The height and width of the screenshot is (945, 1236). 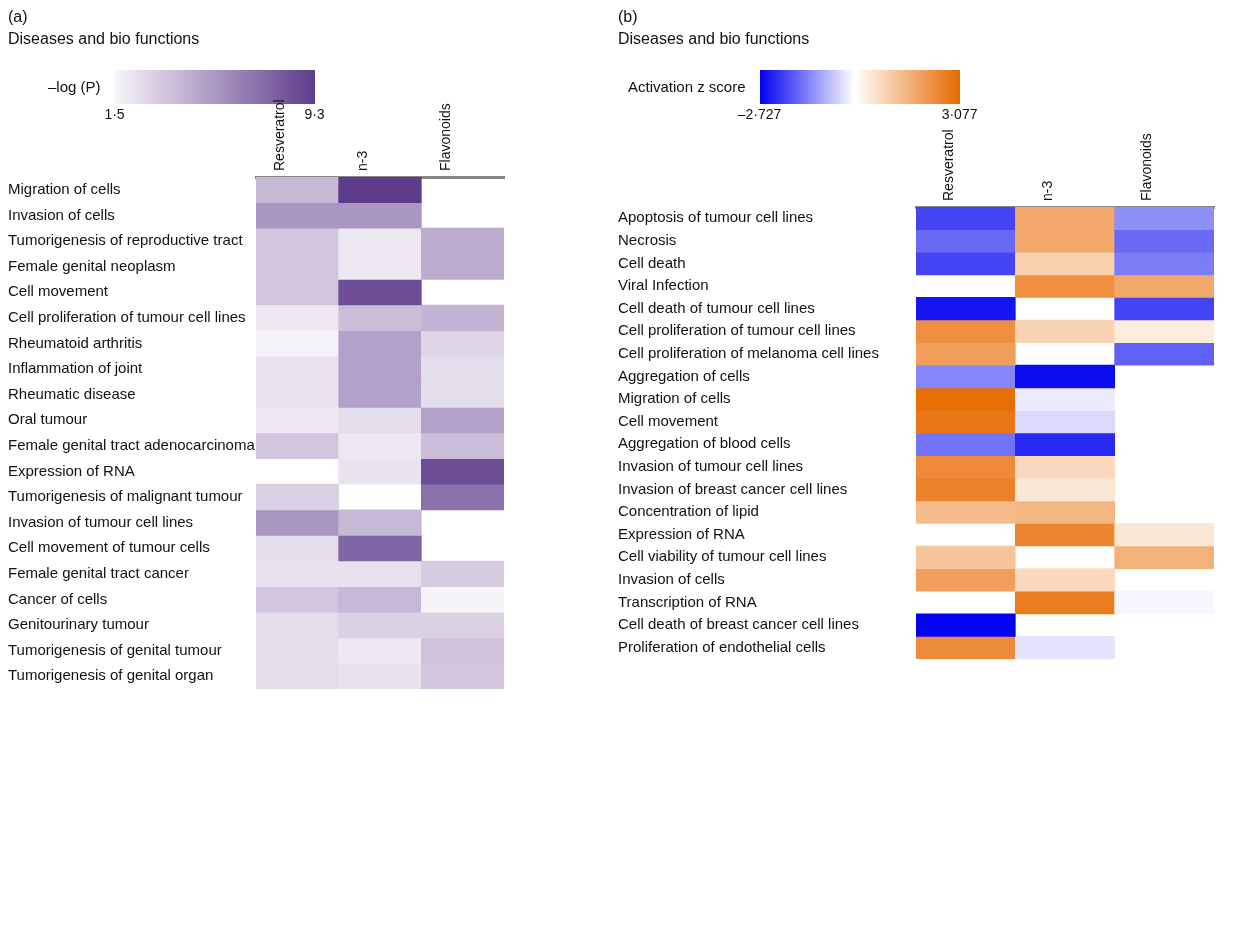 I want to click on y-tick-label: Apoptosis of tumour cell lines, so click(x=716, y=217).